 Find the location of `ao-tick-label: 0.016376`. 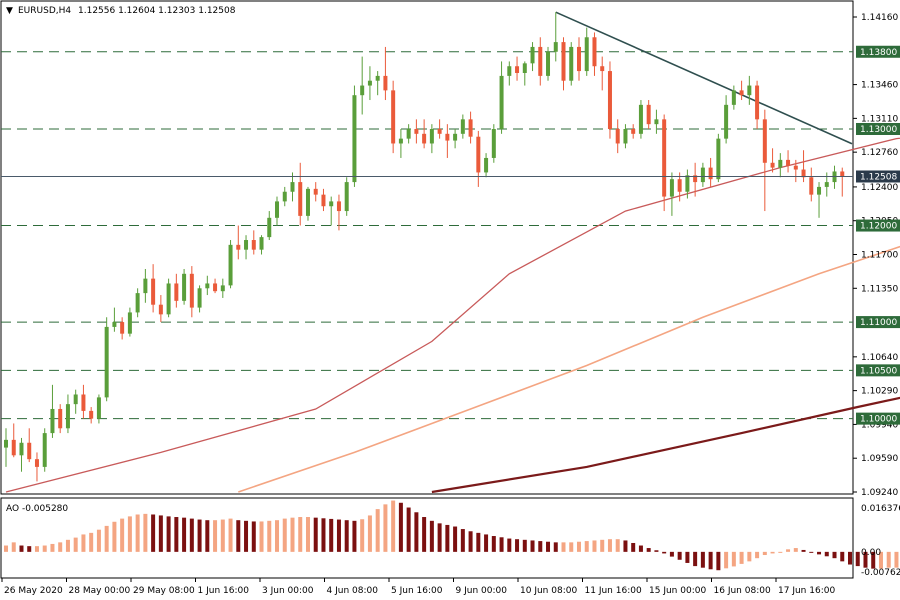

ao-tick-label: 0.016376 is located at coordinates (880, 509).